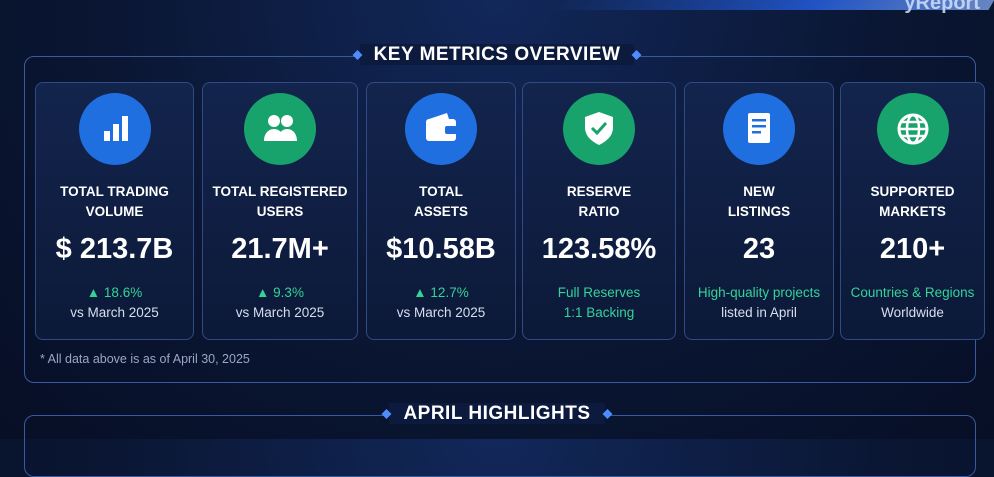 The width and height of the screenshot is (994, 477). I want to click on note-line: listed in April, so click(759, 312).